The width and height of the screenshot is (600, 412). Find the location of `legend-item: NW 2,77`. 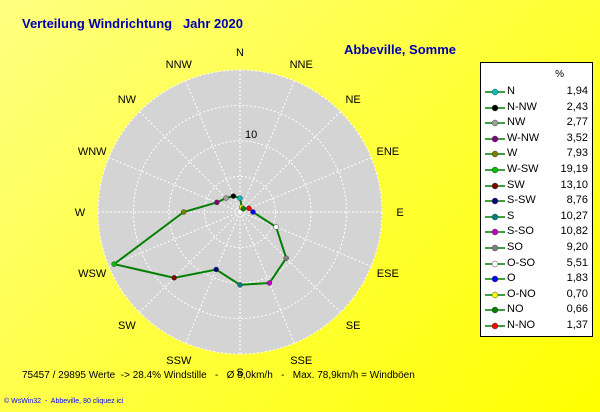

legend-item: NW 2,77 is located at coordinates (536, 123).